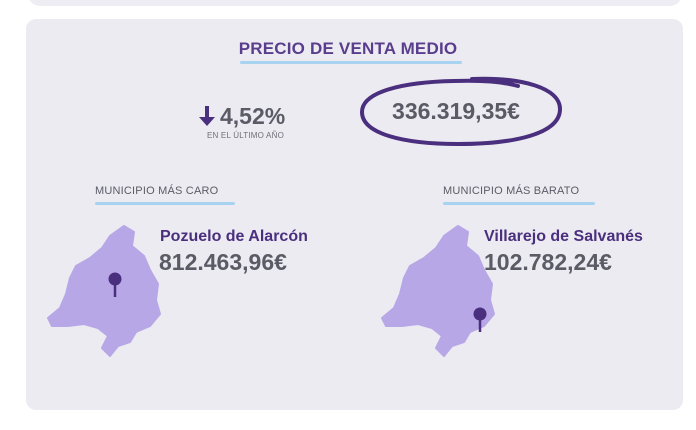 This screenshot has width=696, height=430. Describe the element at coordinates (548, 262) in the screenshot. I see `cheapest-price: 102.782,24€` at that location.